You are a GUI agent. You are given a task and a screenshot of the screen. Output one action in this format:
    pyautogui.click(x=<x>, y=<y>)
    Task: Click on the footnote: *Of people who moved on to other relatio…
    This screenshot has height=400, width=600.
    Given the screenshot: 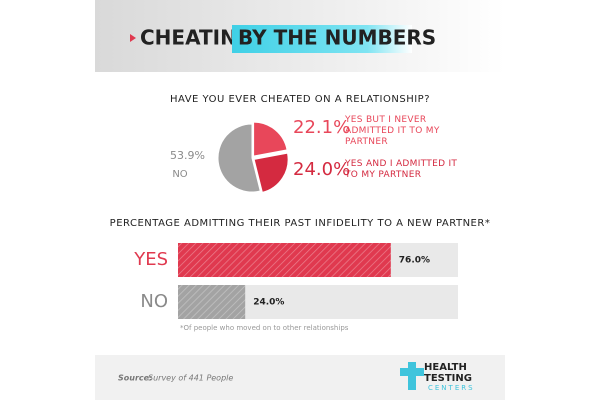 What is the action you would take?
    pyautogui.click(x=264, y=328)
    